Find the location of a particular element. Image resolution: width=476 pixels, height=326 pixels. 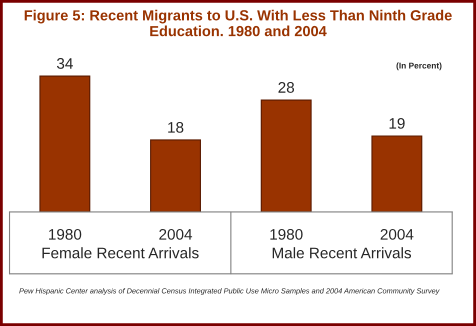

text: Male Recent Arrivals is located at coordinates (342, 252).